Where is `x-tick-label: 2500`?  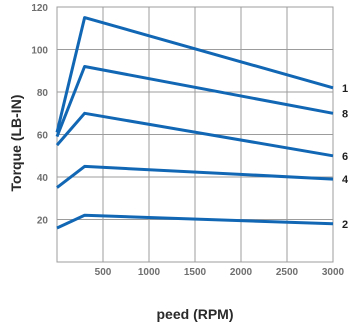 x-tick-label: 2500 is located at coordinates (287, 272).